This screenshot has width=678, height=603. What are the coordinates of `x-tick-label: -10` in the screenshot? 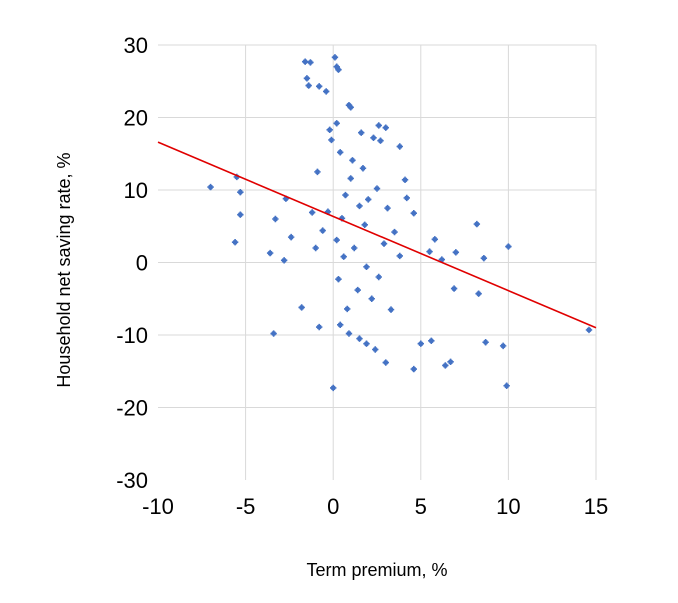 It's located at (158, 506).